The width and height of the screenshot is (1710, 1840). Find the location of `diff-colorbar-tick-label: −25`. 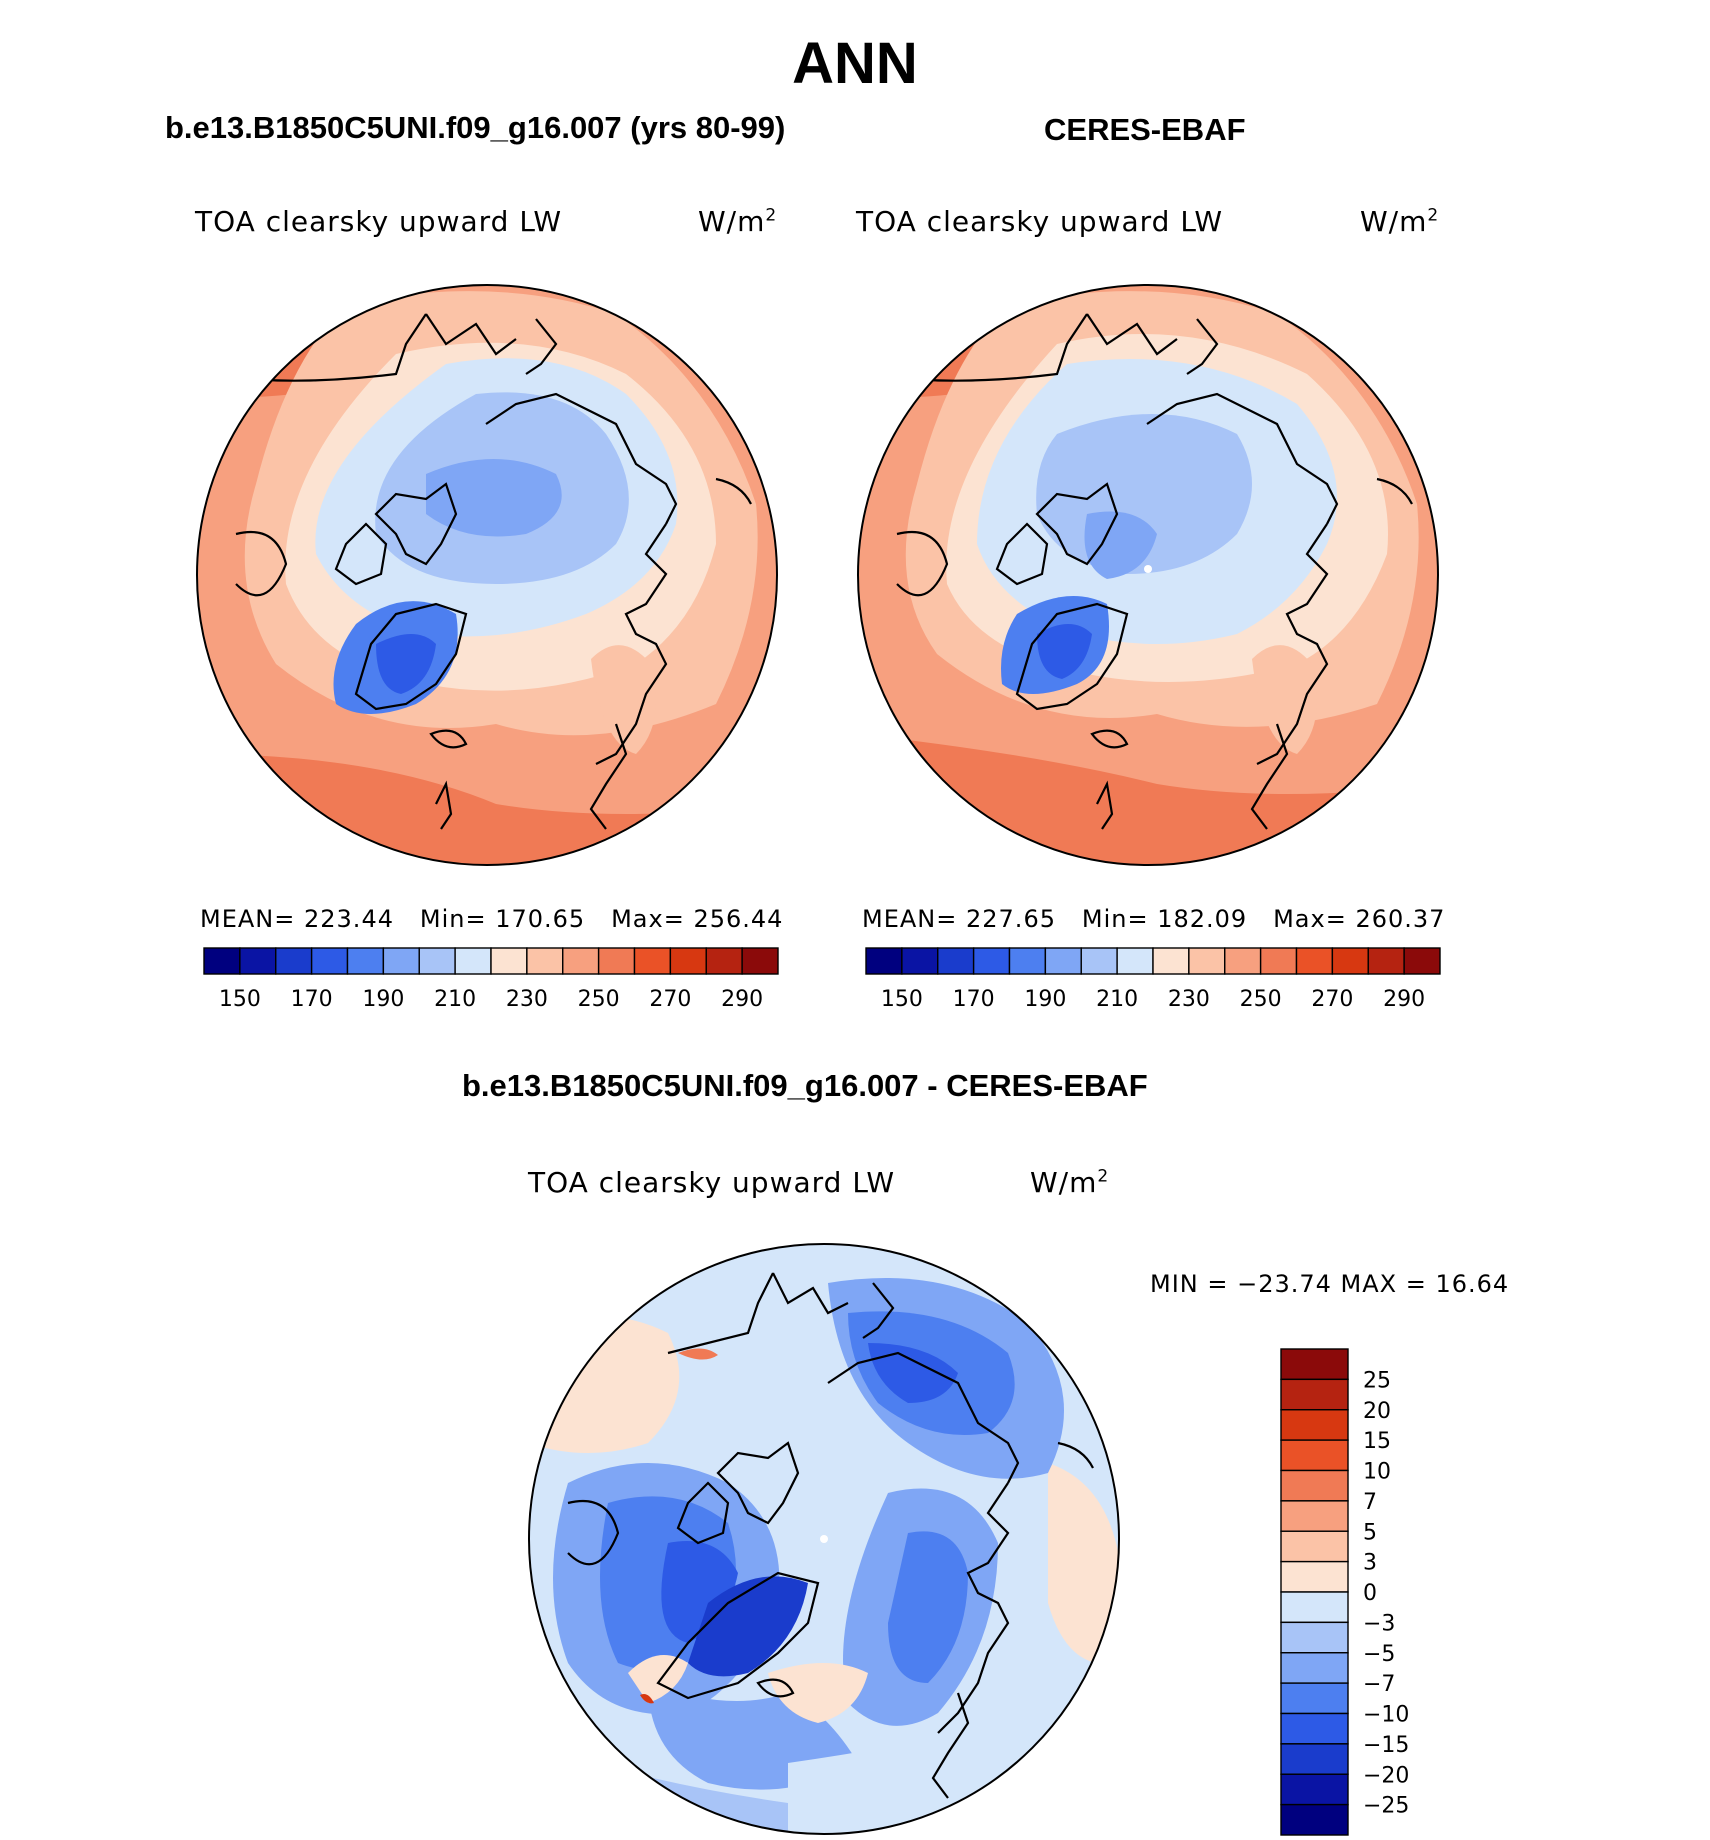

diff-colorbar-tick-label: −25 is located at coordinates (1386, 1806).